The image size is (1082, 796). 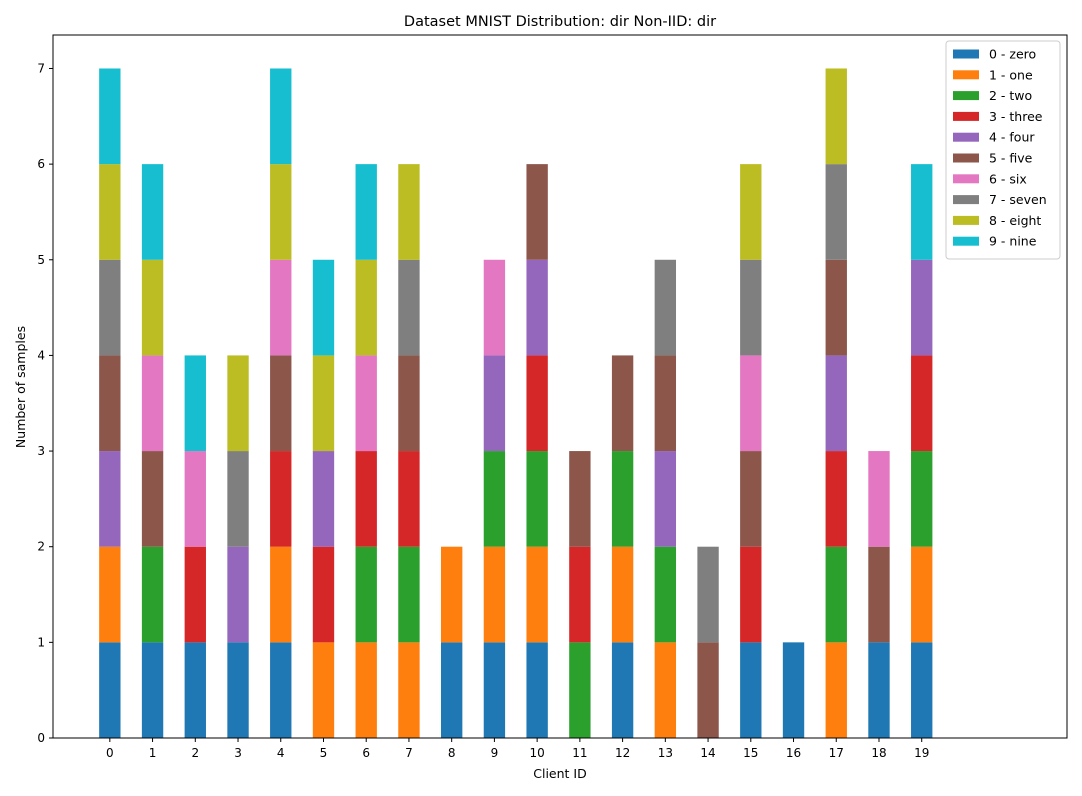 I want to click on x-tick-label: 14, so click(x=707, y=753).